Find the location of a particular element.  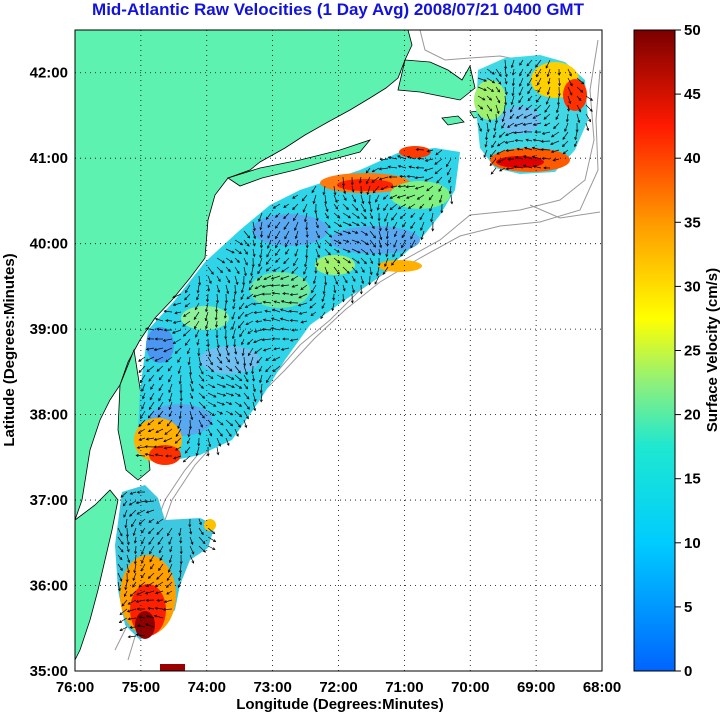

x-tick-label: 76:00 is located at coordinates (75, 687).